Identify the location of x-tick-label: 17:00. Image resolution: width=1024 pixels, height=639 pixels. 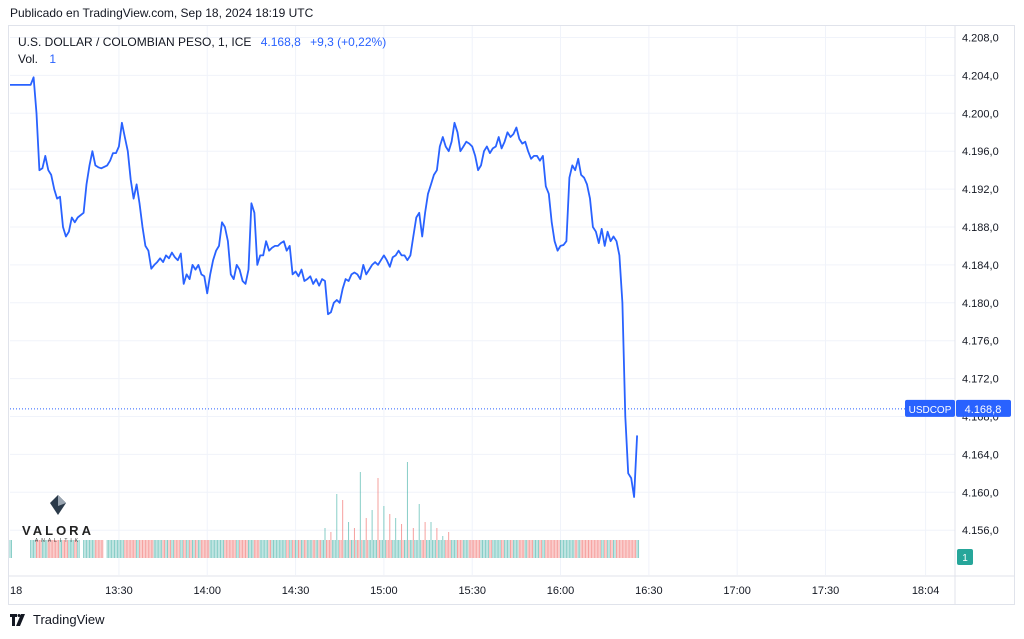
(737, 591).